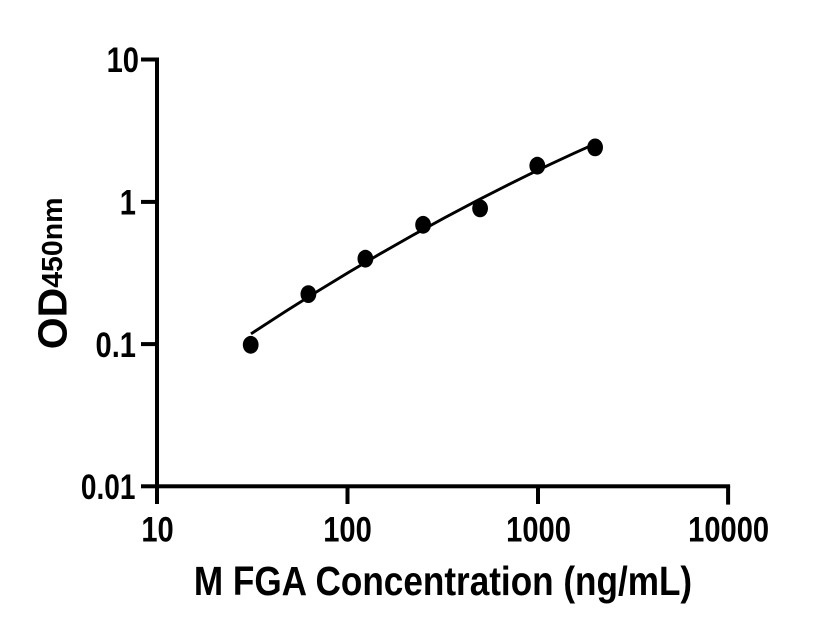 Image resolution: width=816 pixels, height=640 pixels. What do you see at coordinates (347, 529) in the screenshot?
I see `svg-text: 100` at bounding box center [347, 529].